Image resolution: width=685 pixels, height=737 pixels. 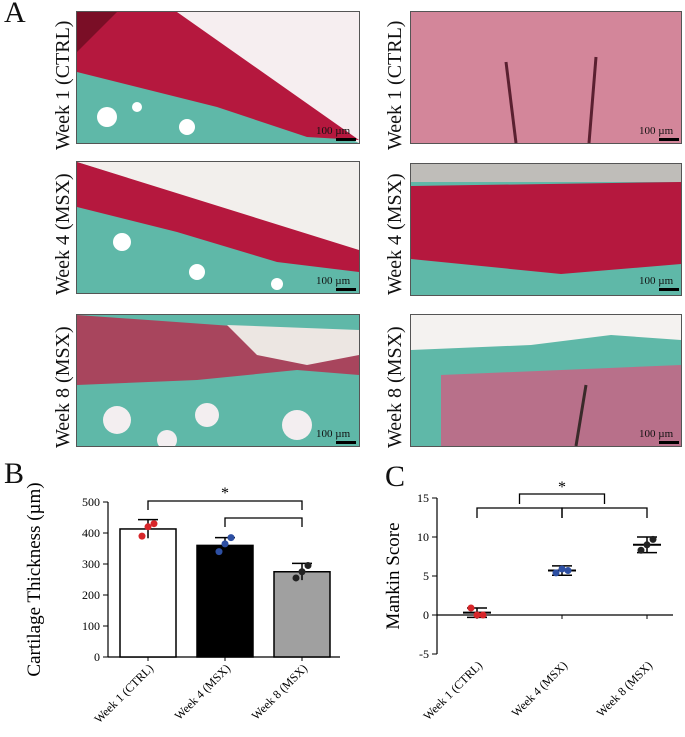 I want to click on scalebar-left-3: 100 µm, so click(x=336, y=436).